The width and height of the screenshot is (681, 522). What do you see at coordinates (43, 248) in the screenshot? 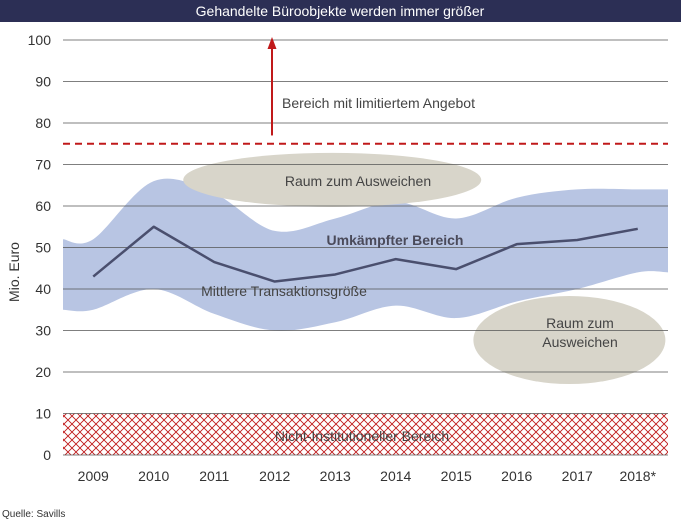
I see `y-tick-label: 50` at bounding box center [43, 248].